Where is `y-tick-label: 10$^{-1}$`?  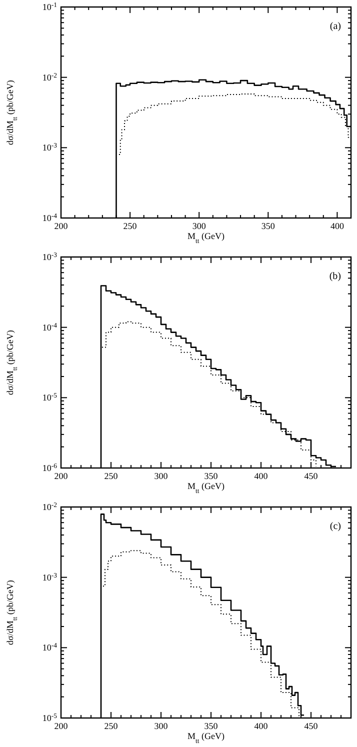
y-tick-label: 10$^{-1}$ is located at coordinates (49, 7).